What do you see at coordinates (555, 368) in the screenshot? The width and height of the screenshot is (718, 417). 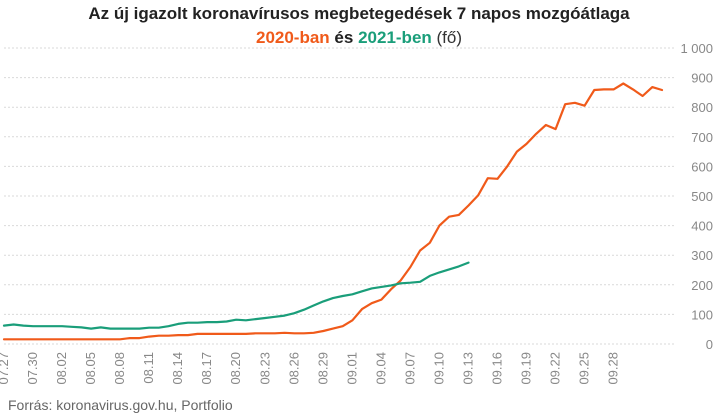 I see `x-tick-label: 09.22` at bounding box center [555, 368].